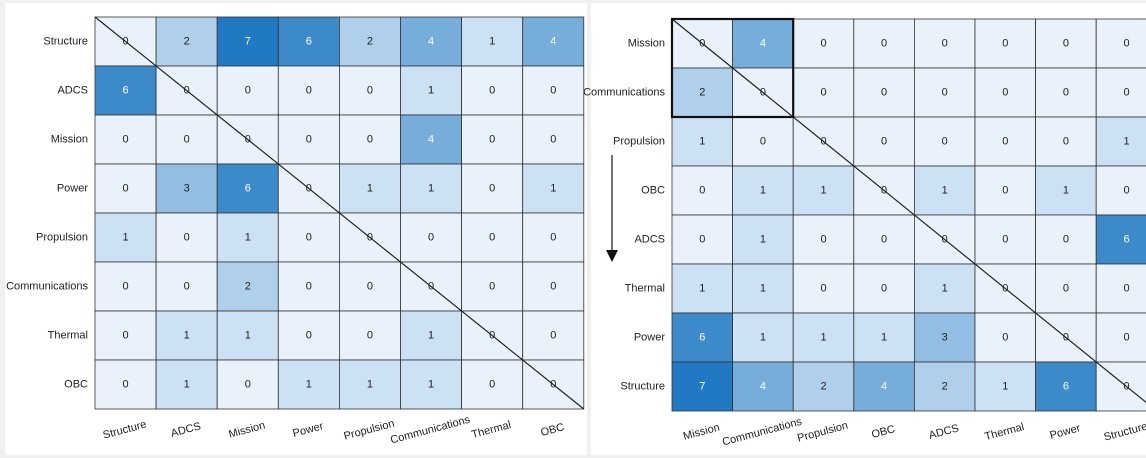 The image size is (1146, 458). What do you see at coordinates (732, 68) in the screenshot?
I see `highlighted-block` at bounding box center [732, 68].